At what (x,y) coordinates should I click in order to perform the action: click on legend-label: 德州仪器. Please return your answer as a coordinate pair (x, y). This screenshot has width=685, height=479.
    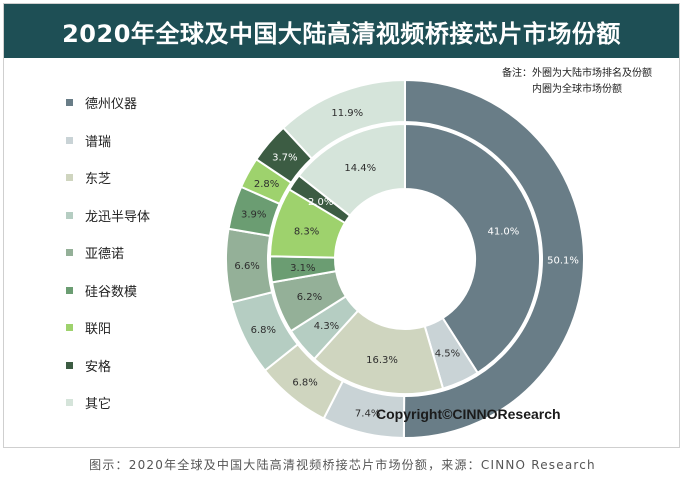
    Looking at the image, I should click on (111, 105).